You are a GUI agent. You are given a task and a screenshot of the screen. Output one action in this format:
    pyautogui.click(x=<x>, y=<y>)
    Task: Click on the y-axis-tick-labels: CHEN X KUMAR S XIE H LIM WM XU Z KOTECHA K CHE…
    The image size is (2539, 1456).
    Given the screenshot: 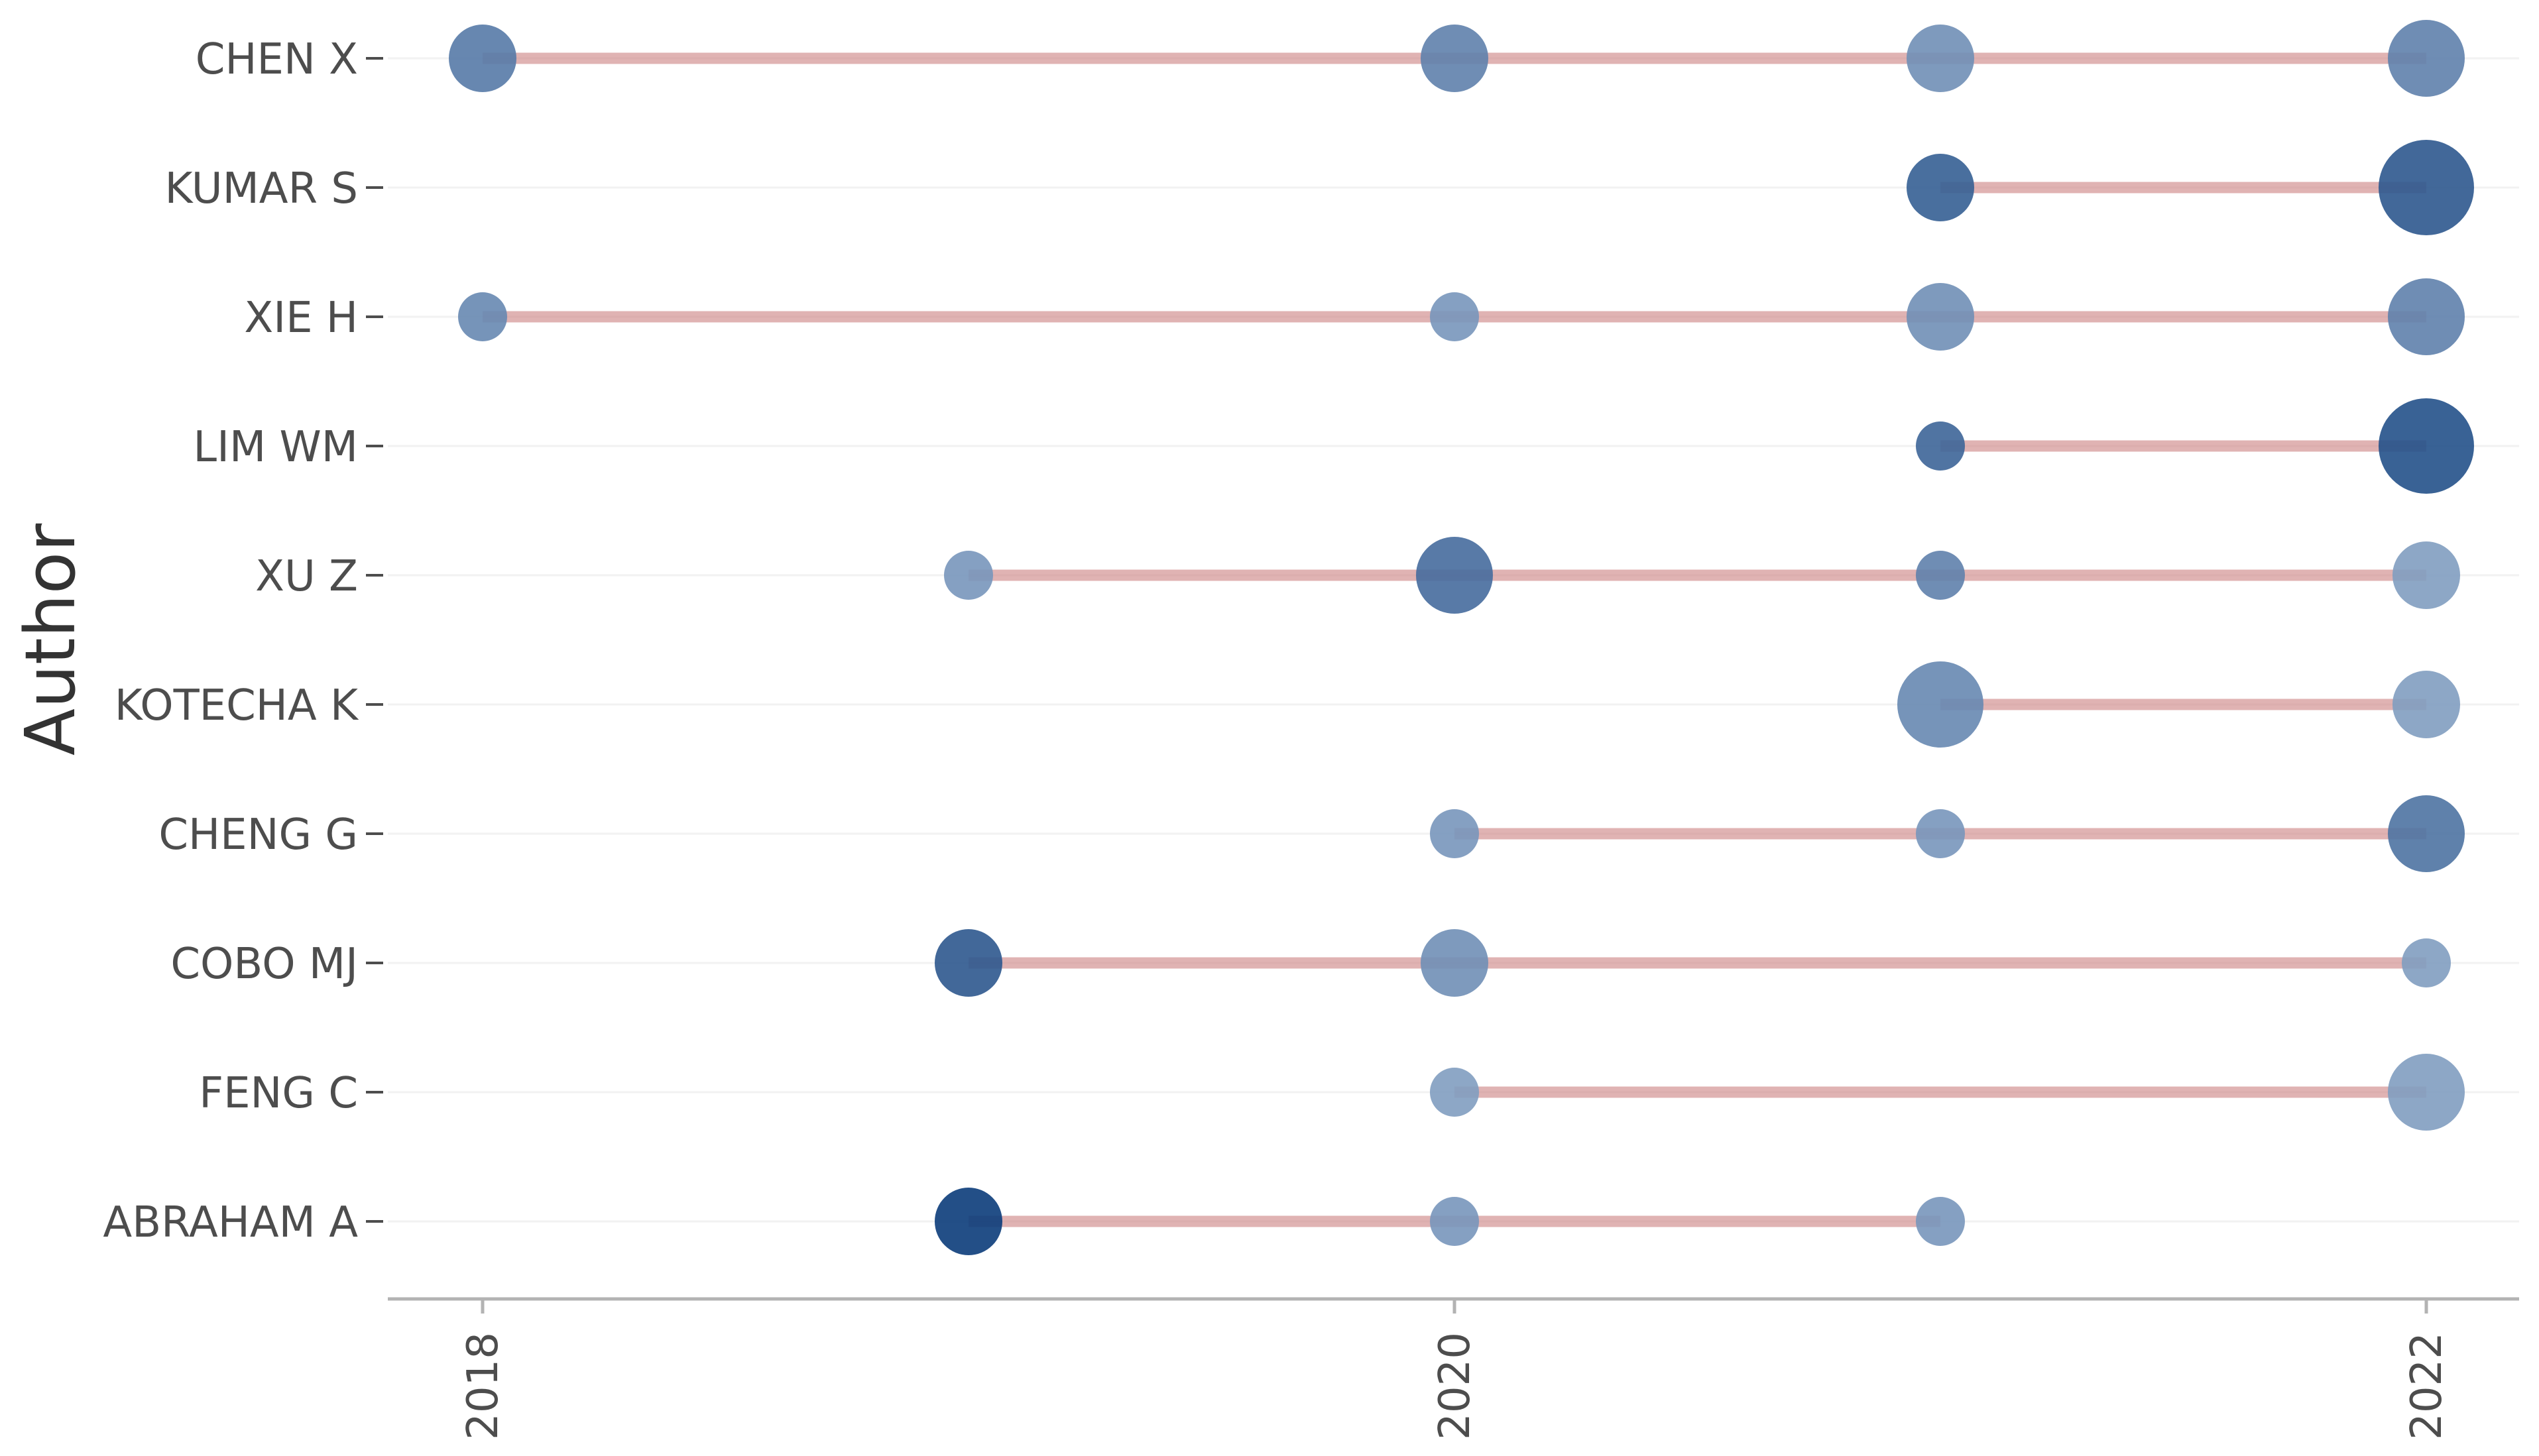 What is the action you would take?
    pyautogui.click(x=243, y=641)
    